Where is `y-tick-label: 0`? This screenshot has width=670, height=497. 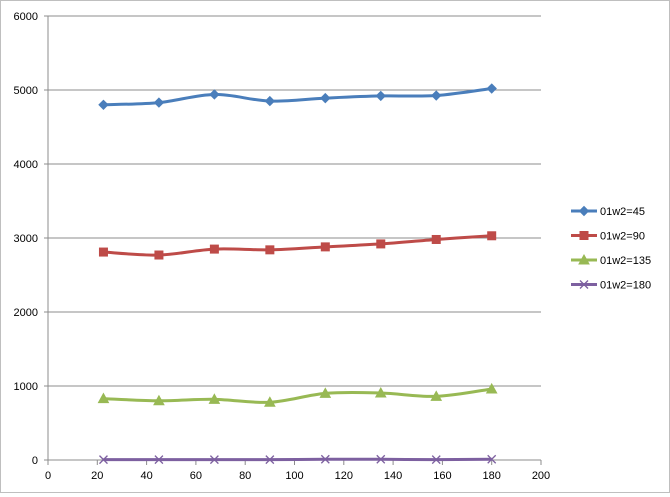 y-tick-label: 0 is located at coordinates (35, 461).